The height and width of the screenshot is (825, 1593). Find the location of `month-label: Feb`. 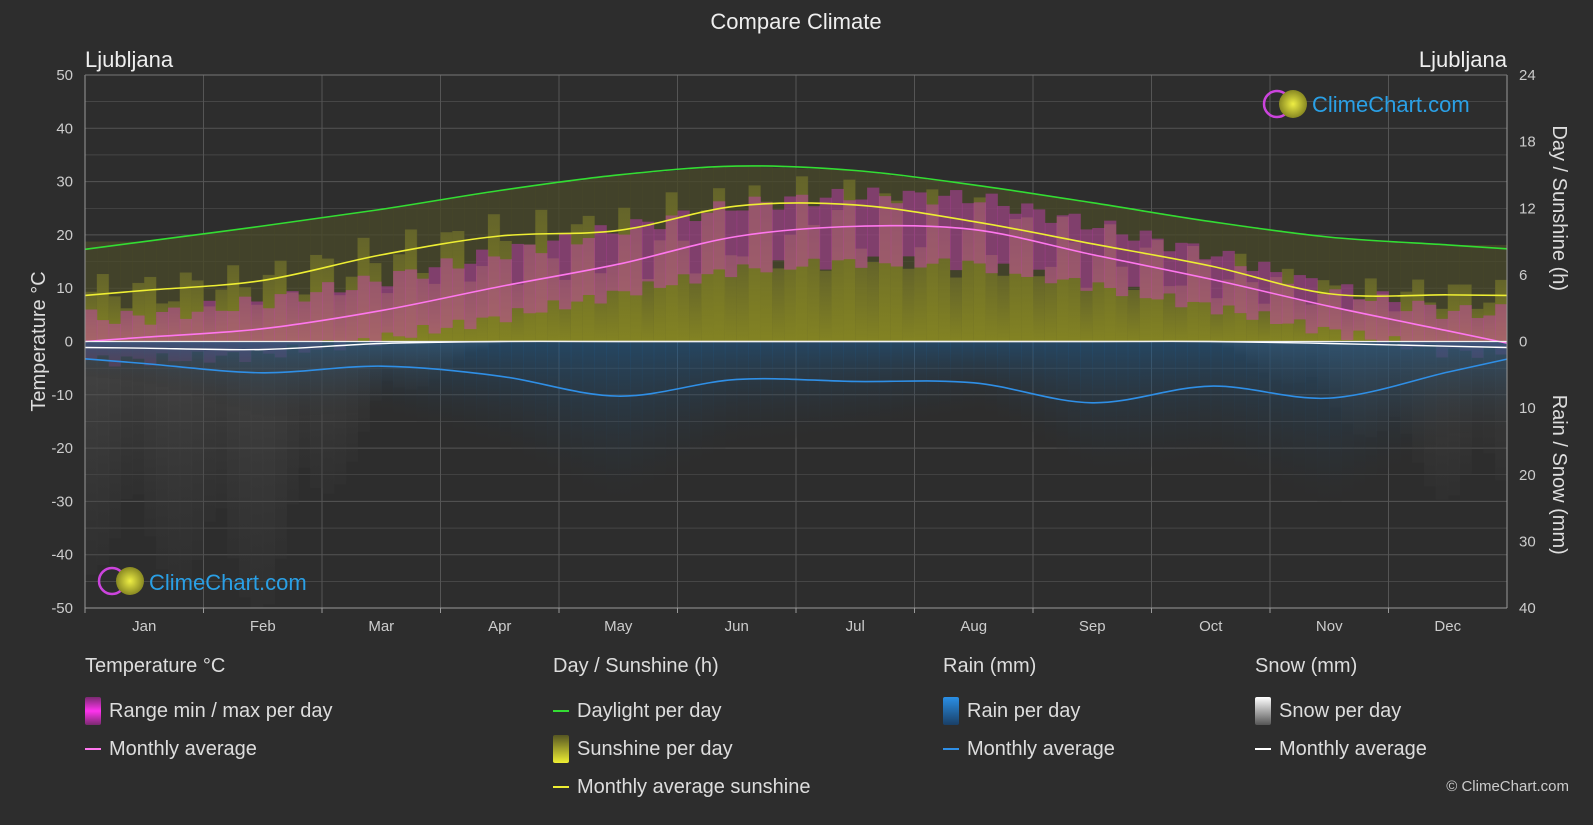

month-label: Feb is located at coordinates (263, 626).